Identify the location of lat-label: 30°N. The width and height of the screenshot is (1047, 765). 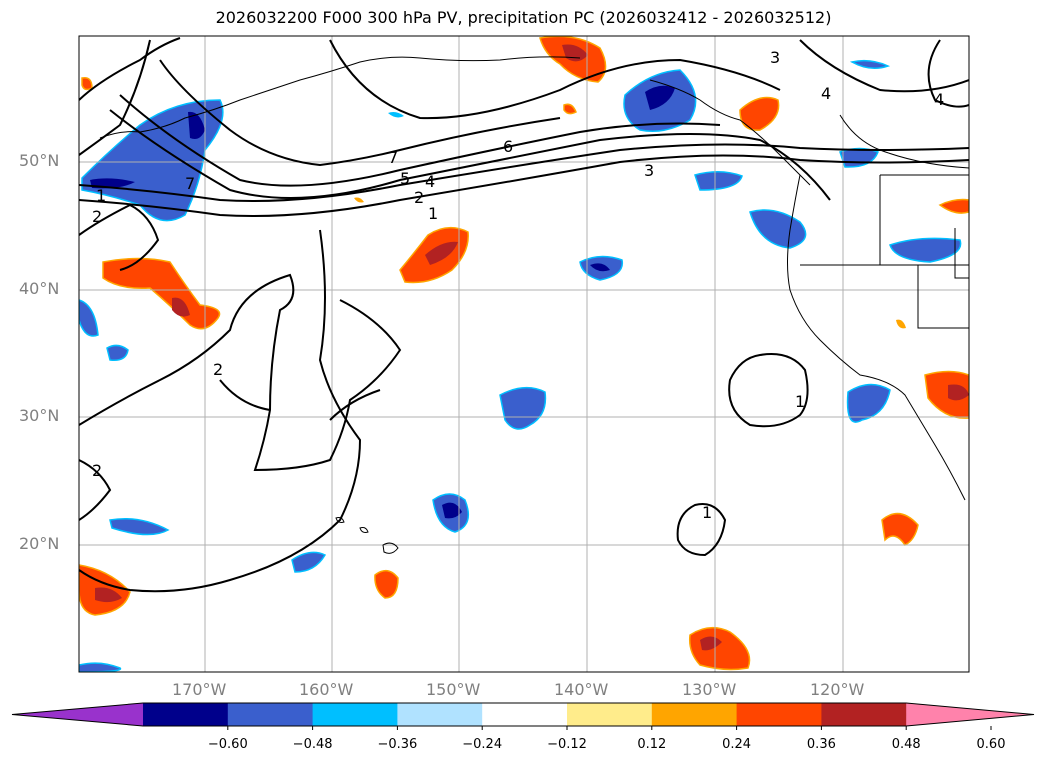
(39, 415).